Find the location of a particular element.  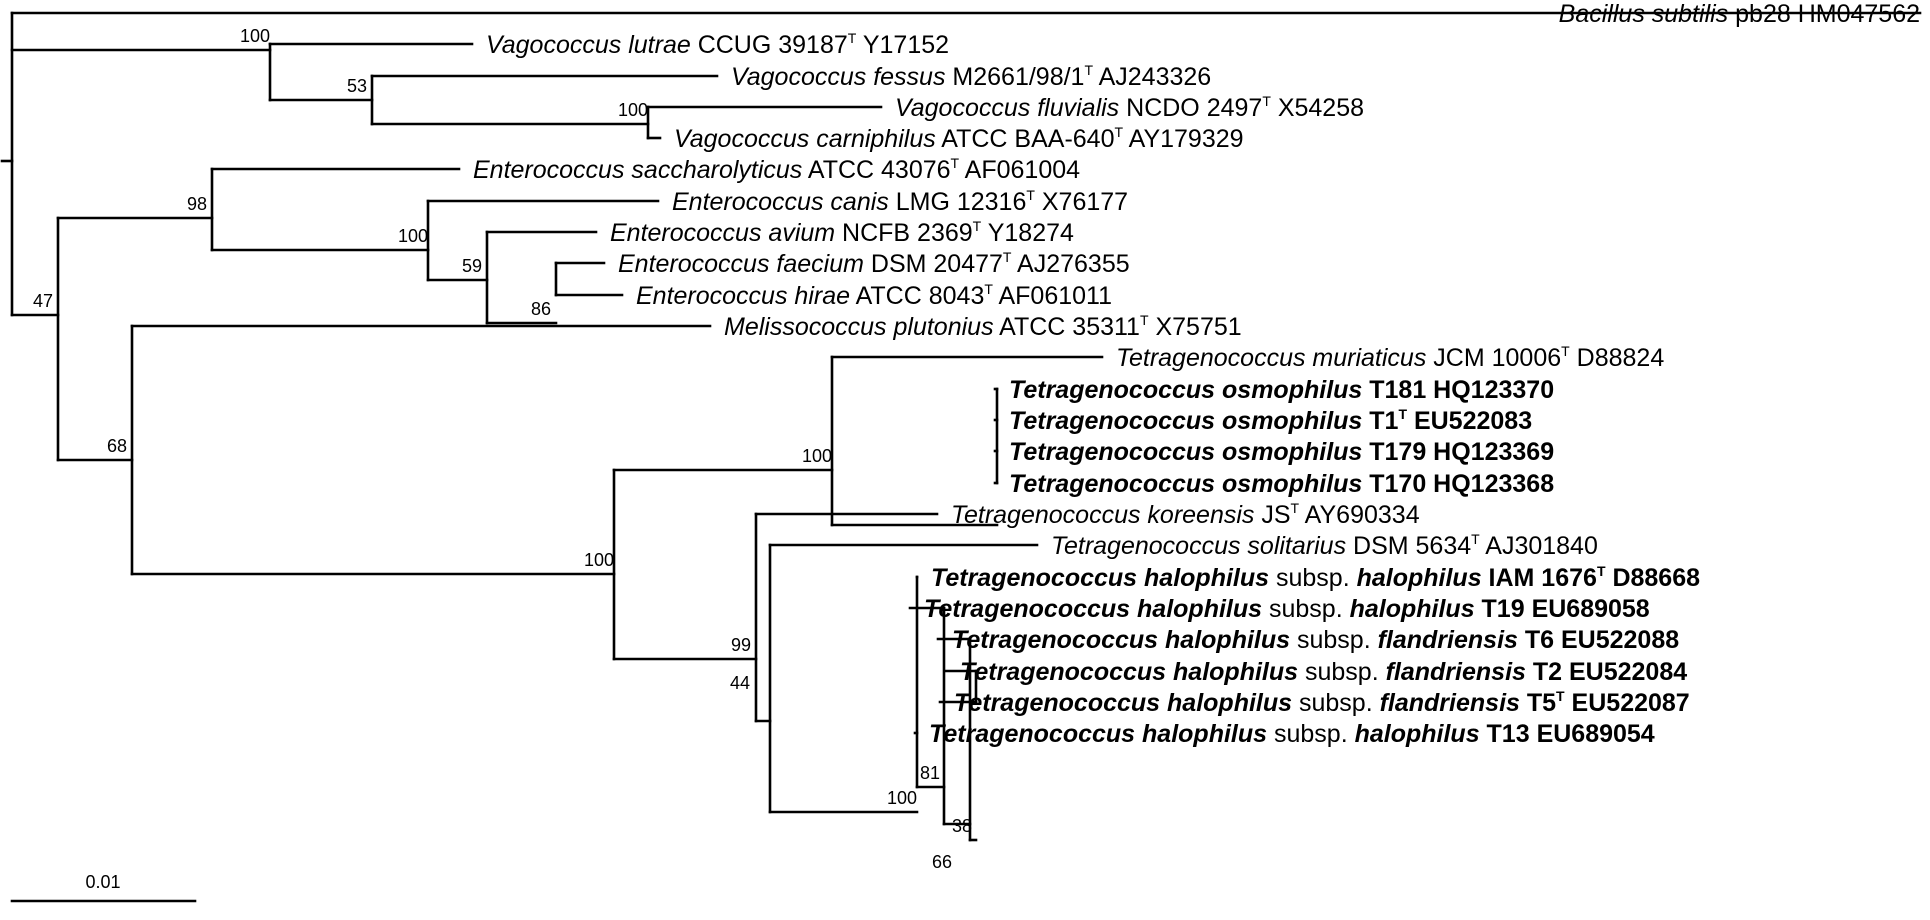

taxon-label: Vagococcus lutrae CCUG 39187T Y17152 is located at coordinates (717, 44).